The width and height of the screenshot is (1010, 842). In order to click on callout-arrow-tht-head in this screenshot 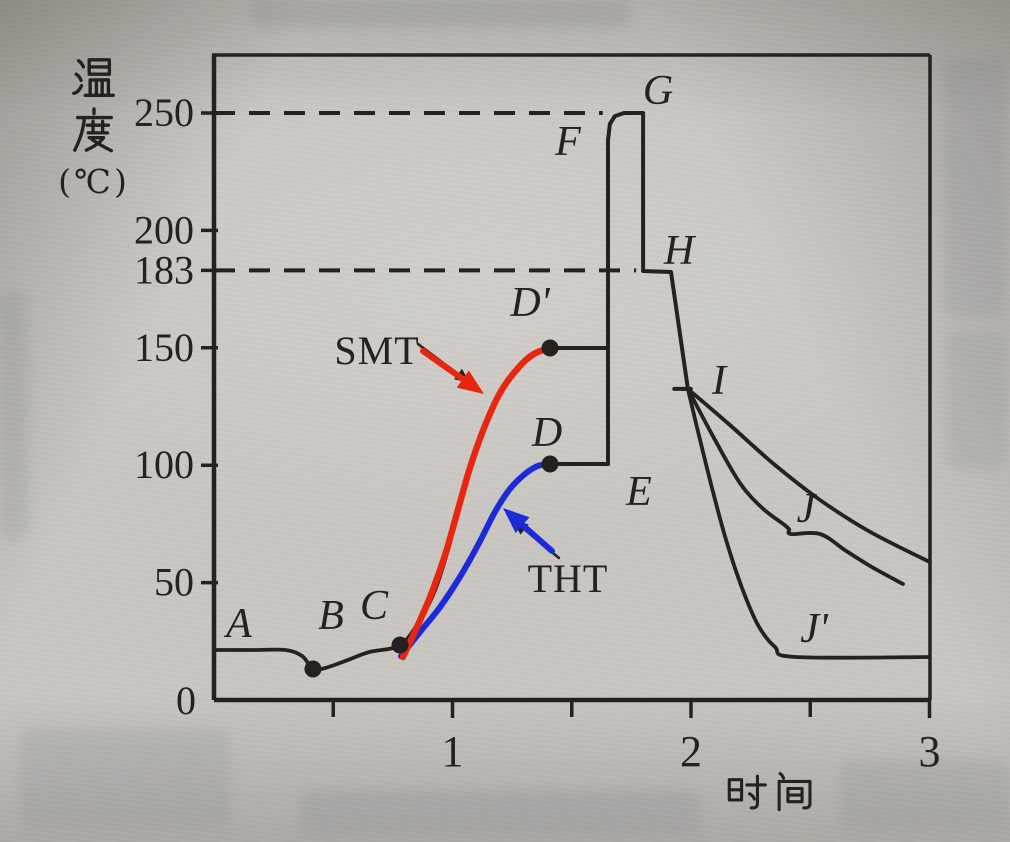, I will do `click(516, 521)`.